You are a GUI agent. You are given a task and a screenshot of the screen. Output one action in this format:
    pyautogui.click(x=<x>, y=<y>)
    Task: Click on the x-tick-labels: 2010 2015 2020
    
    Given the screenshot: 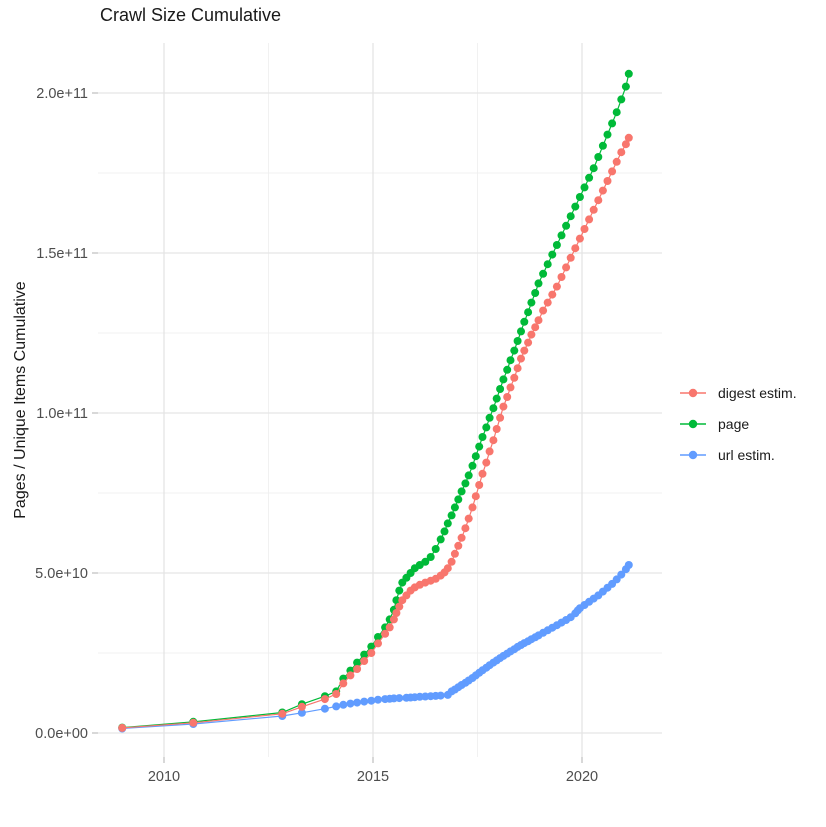 What is the action you would take?
    pyautogui.click(x=373, y=777)
    